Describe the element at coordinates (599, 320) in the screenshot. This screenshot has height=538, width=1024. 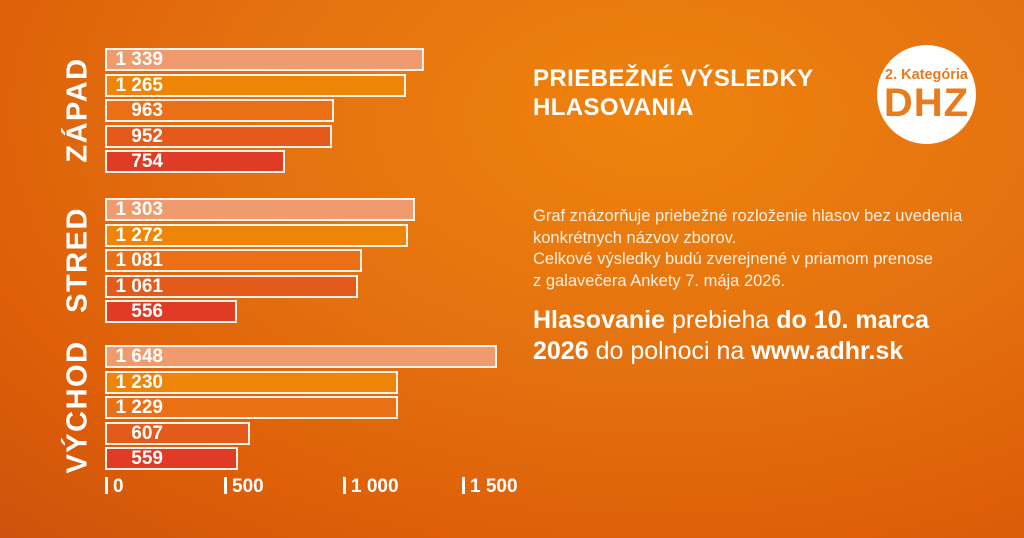
I see `cta-text-segment: Hlasovanie` at that location.